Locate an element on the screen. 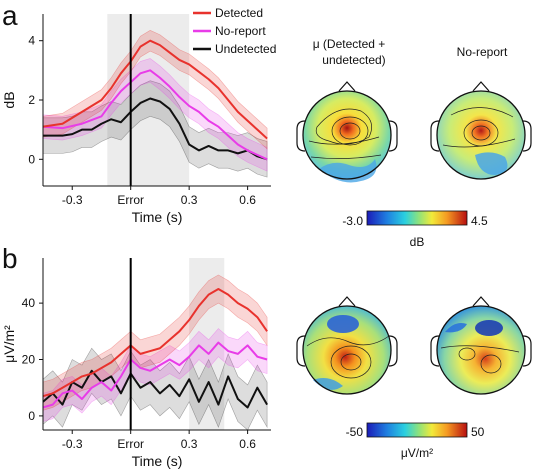 This screenshot has height=473, width=538. y-axis-label-b: μV/m² is located at coordinates (9, 344).